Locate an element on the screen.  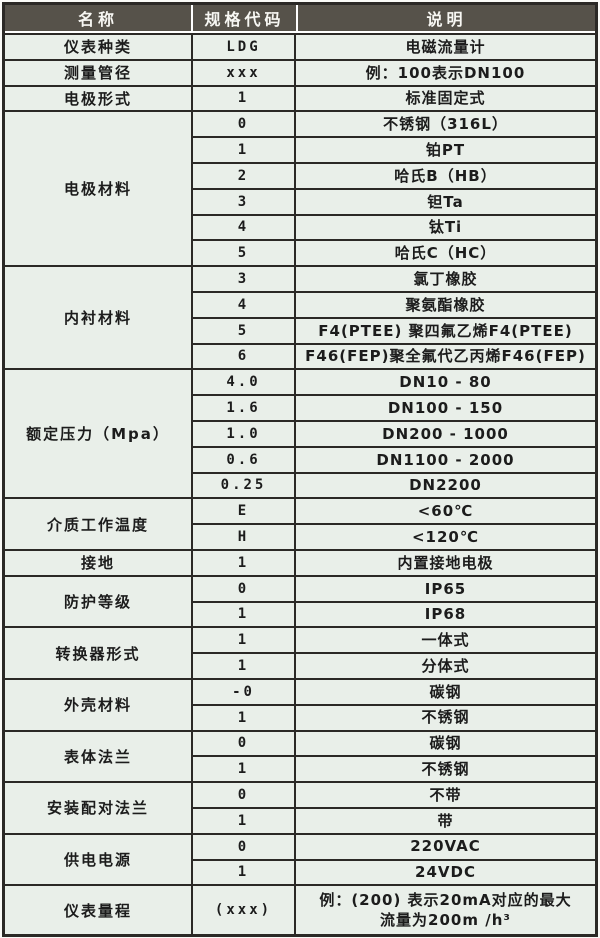
section-name: 电极材料 is located at coordinates (99, 189).